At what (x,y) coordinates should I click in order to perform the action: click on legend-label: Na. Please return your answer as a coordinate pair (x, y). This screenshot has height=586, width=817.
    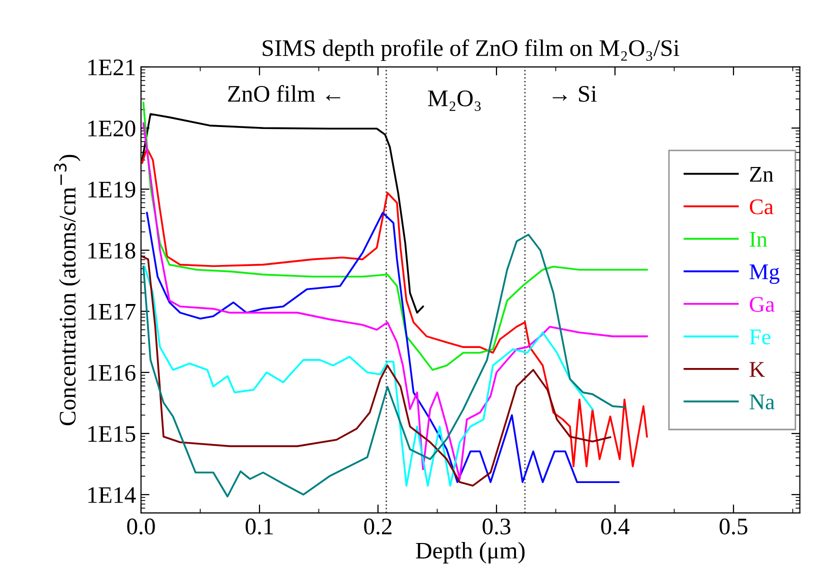
    Looking at the image, I should click on (762, 402).